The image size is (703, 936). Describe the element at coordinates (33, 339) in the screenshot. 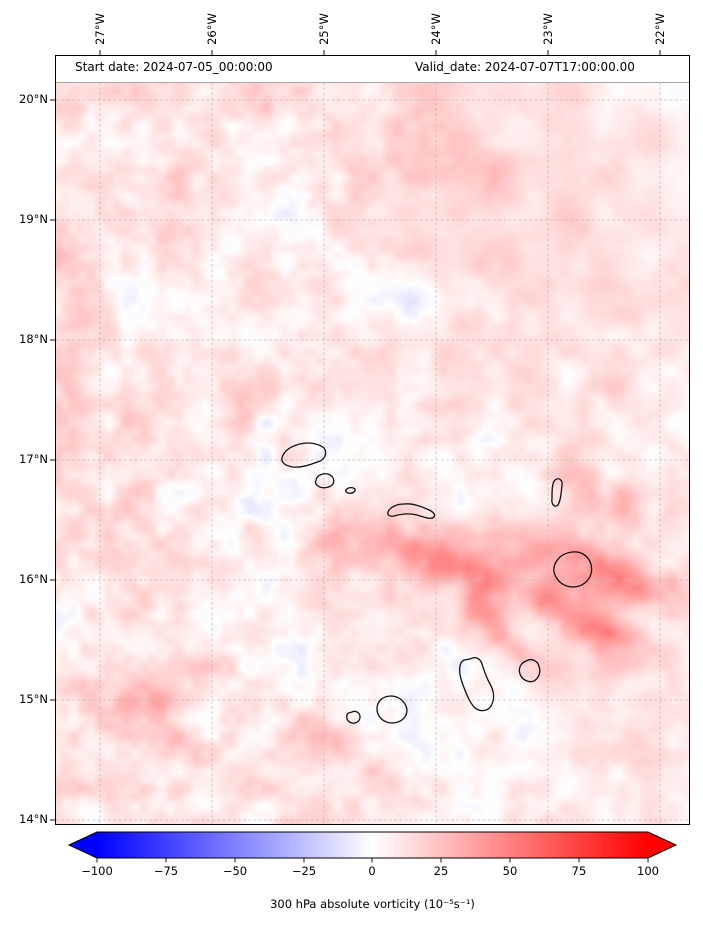

I see `y-tick-label-18n: 18°N` at that location.